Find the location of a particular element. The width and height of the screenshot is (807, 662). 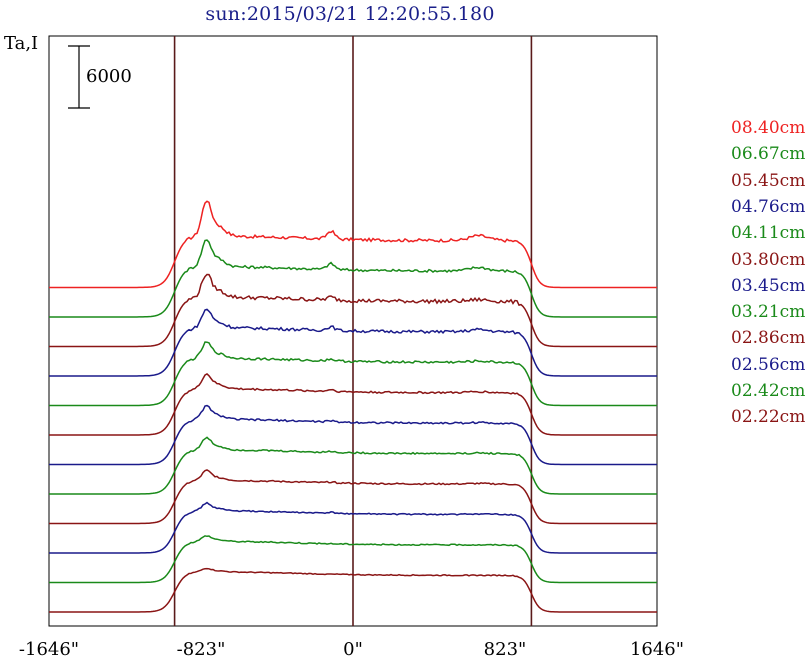

legend-item: 02.86cm is located at coordinates (768, 338).